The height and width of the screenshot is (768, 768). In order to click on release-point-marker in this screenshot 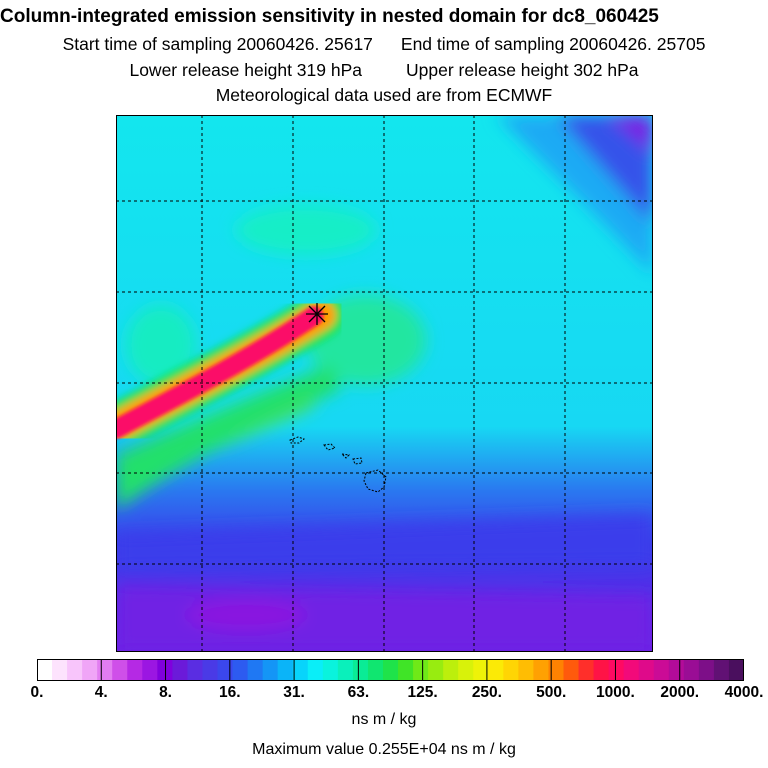, I will do `click(317, 314)`.